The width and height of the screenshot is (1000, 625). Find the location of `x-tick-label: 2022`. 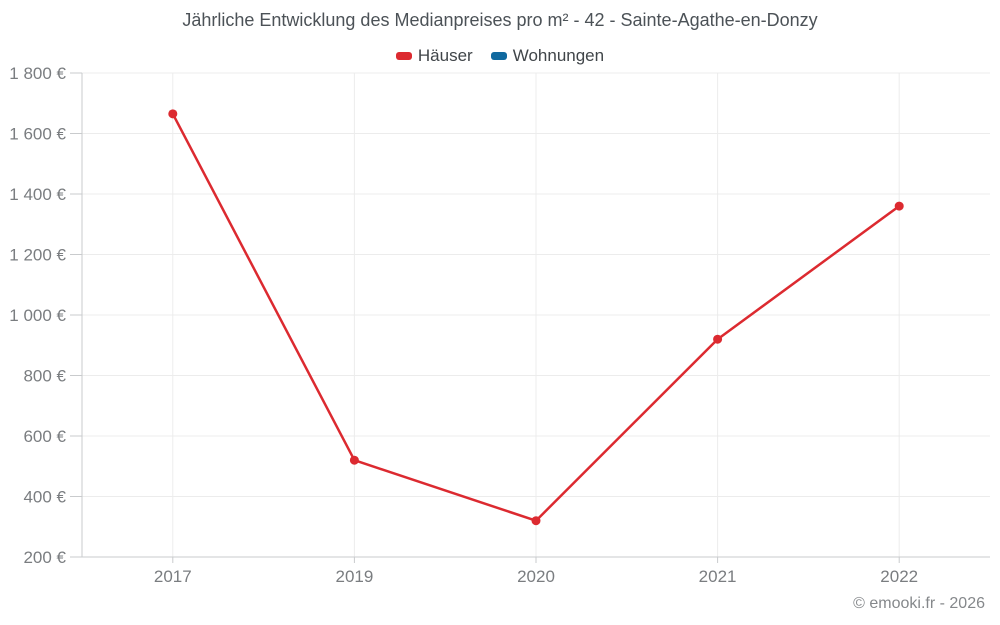

x-tick-label: 2022 is located at coordinates (899, 576).